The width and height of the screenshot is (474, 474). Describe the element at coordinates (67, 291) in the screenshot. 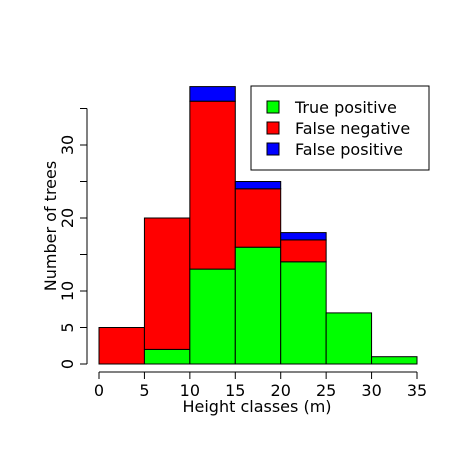

I see `y-tick-label: 10` at that location.